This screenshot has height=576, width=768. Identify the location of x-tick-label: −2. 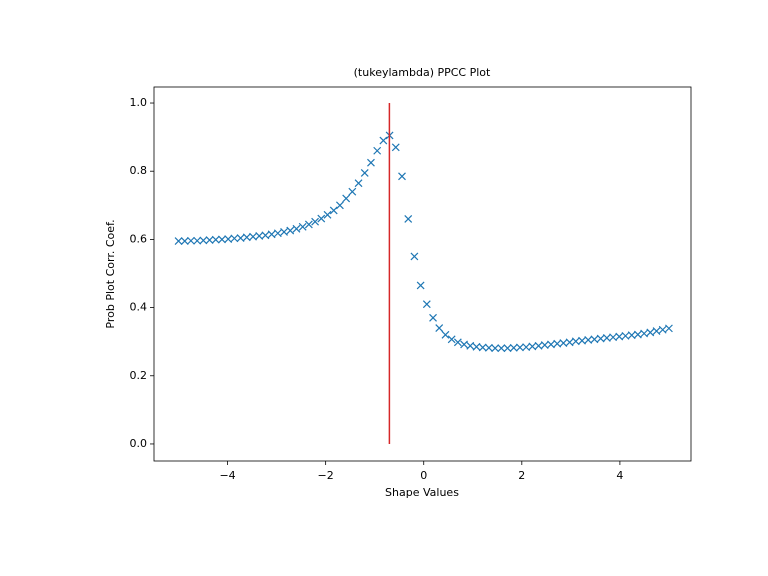
(326, 475).